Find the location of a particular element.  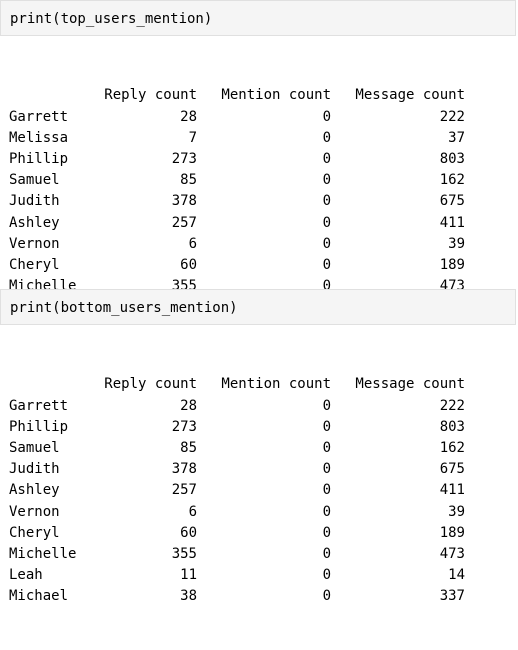

cell-reply-count: 6 is located at coordinates (192, 243).